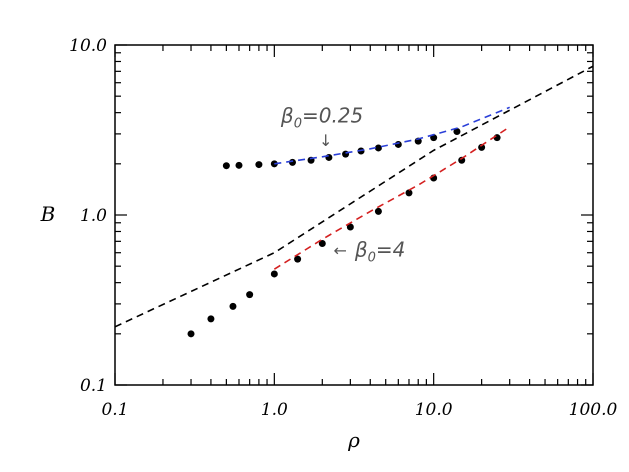  What do you see at coordinates (380, 252) in the screenshot?
I see `annotation-beta-4: β0=4` at bounding box center [380, 252].